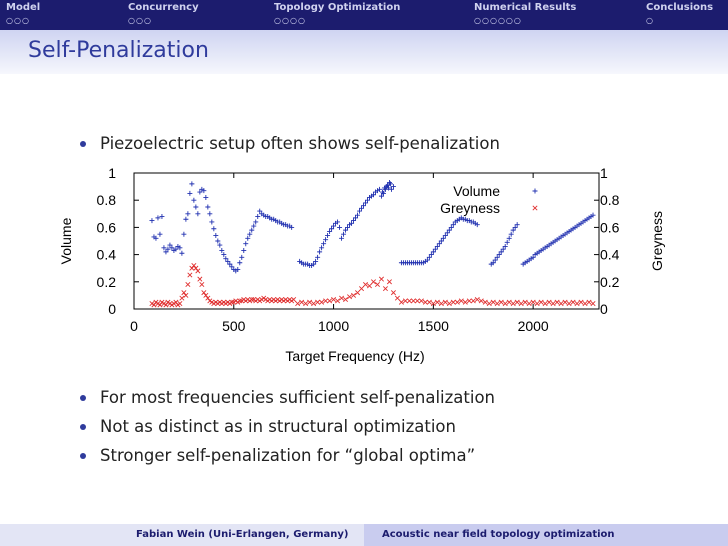  Describe the element at coordinates (290, 20) in the screenshot. I see `nav-dots-topology-optimization: ○○○○` at that location.